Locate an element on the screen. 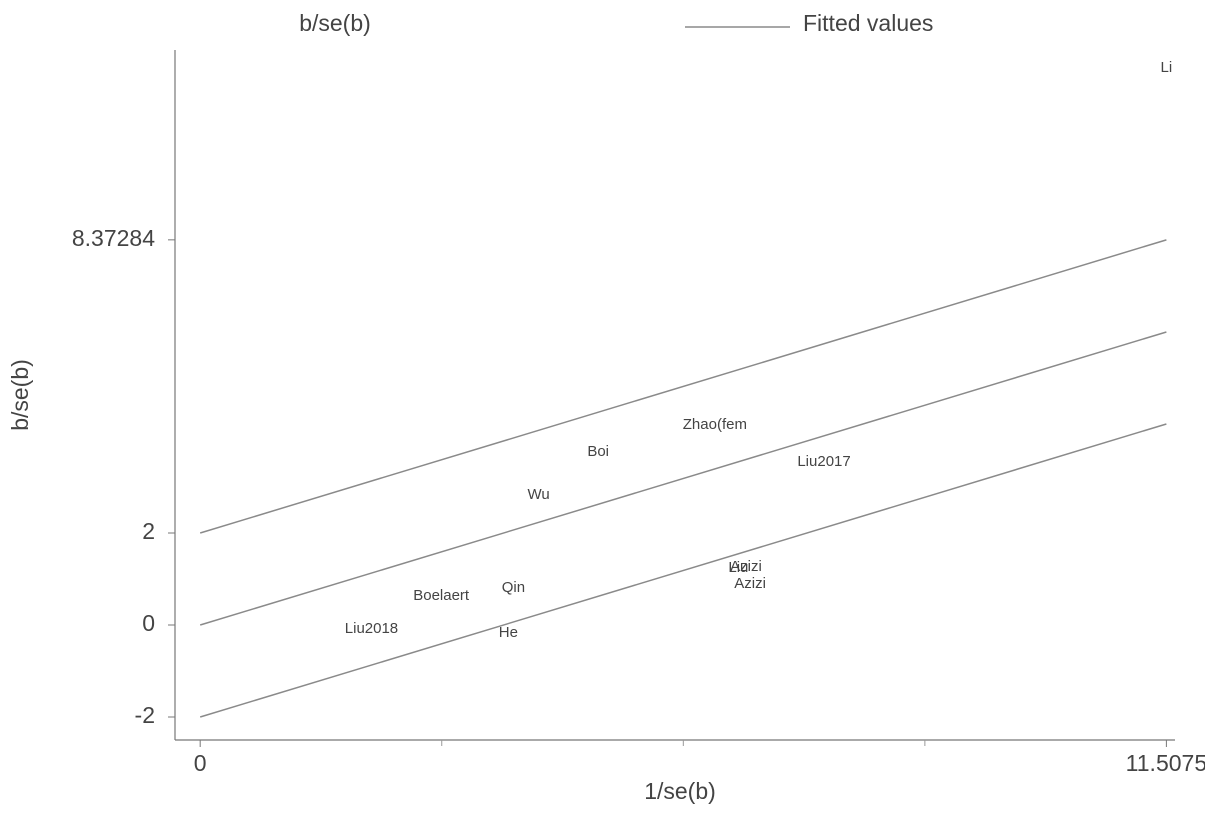 This screenshot has width=1205, height=819. point-label: Qin is located at coordinates (513, 587).